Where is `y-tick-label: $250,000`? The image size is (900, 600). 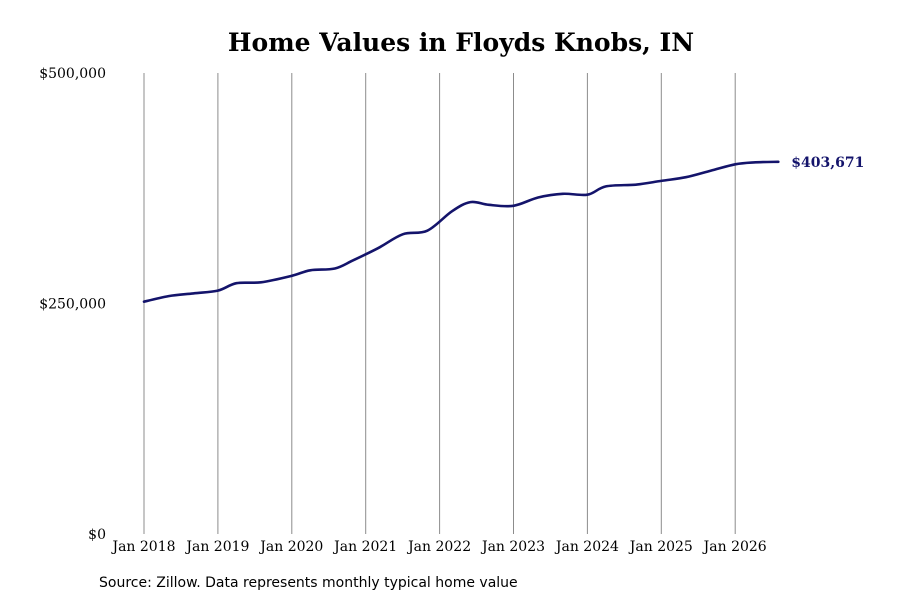 y-tick-label: $250,000 is located at coordinates (72, 305).